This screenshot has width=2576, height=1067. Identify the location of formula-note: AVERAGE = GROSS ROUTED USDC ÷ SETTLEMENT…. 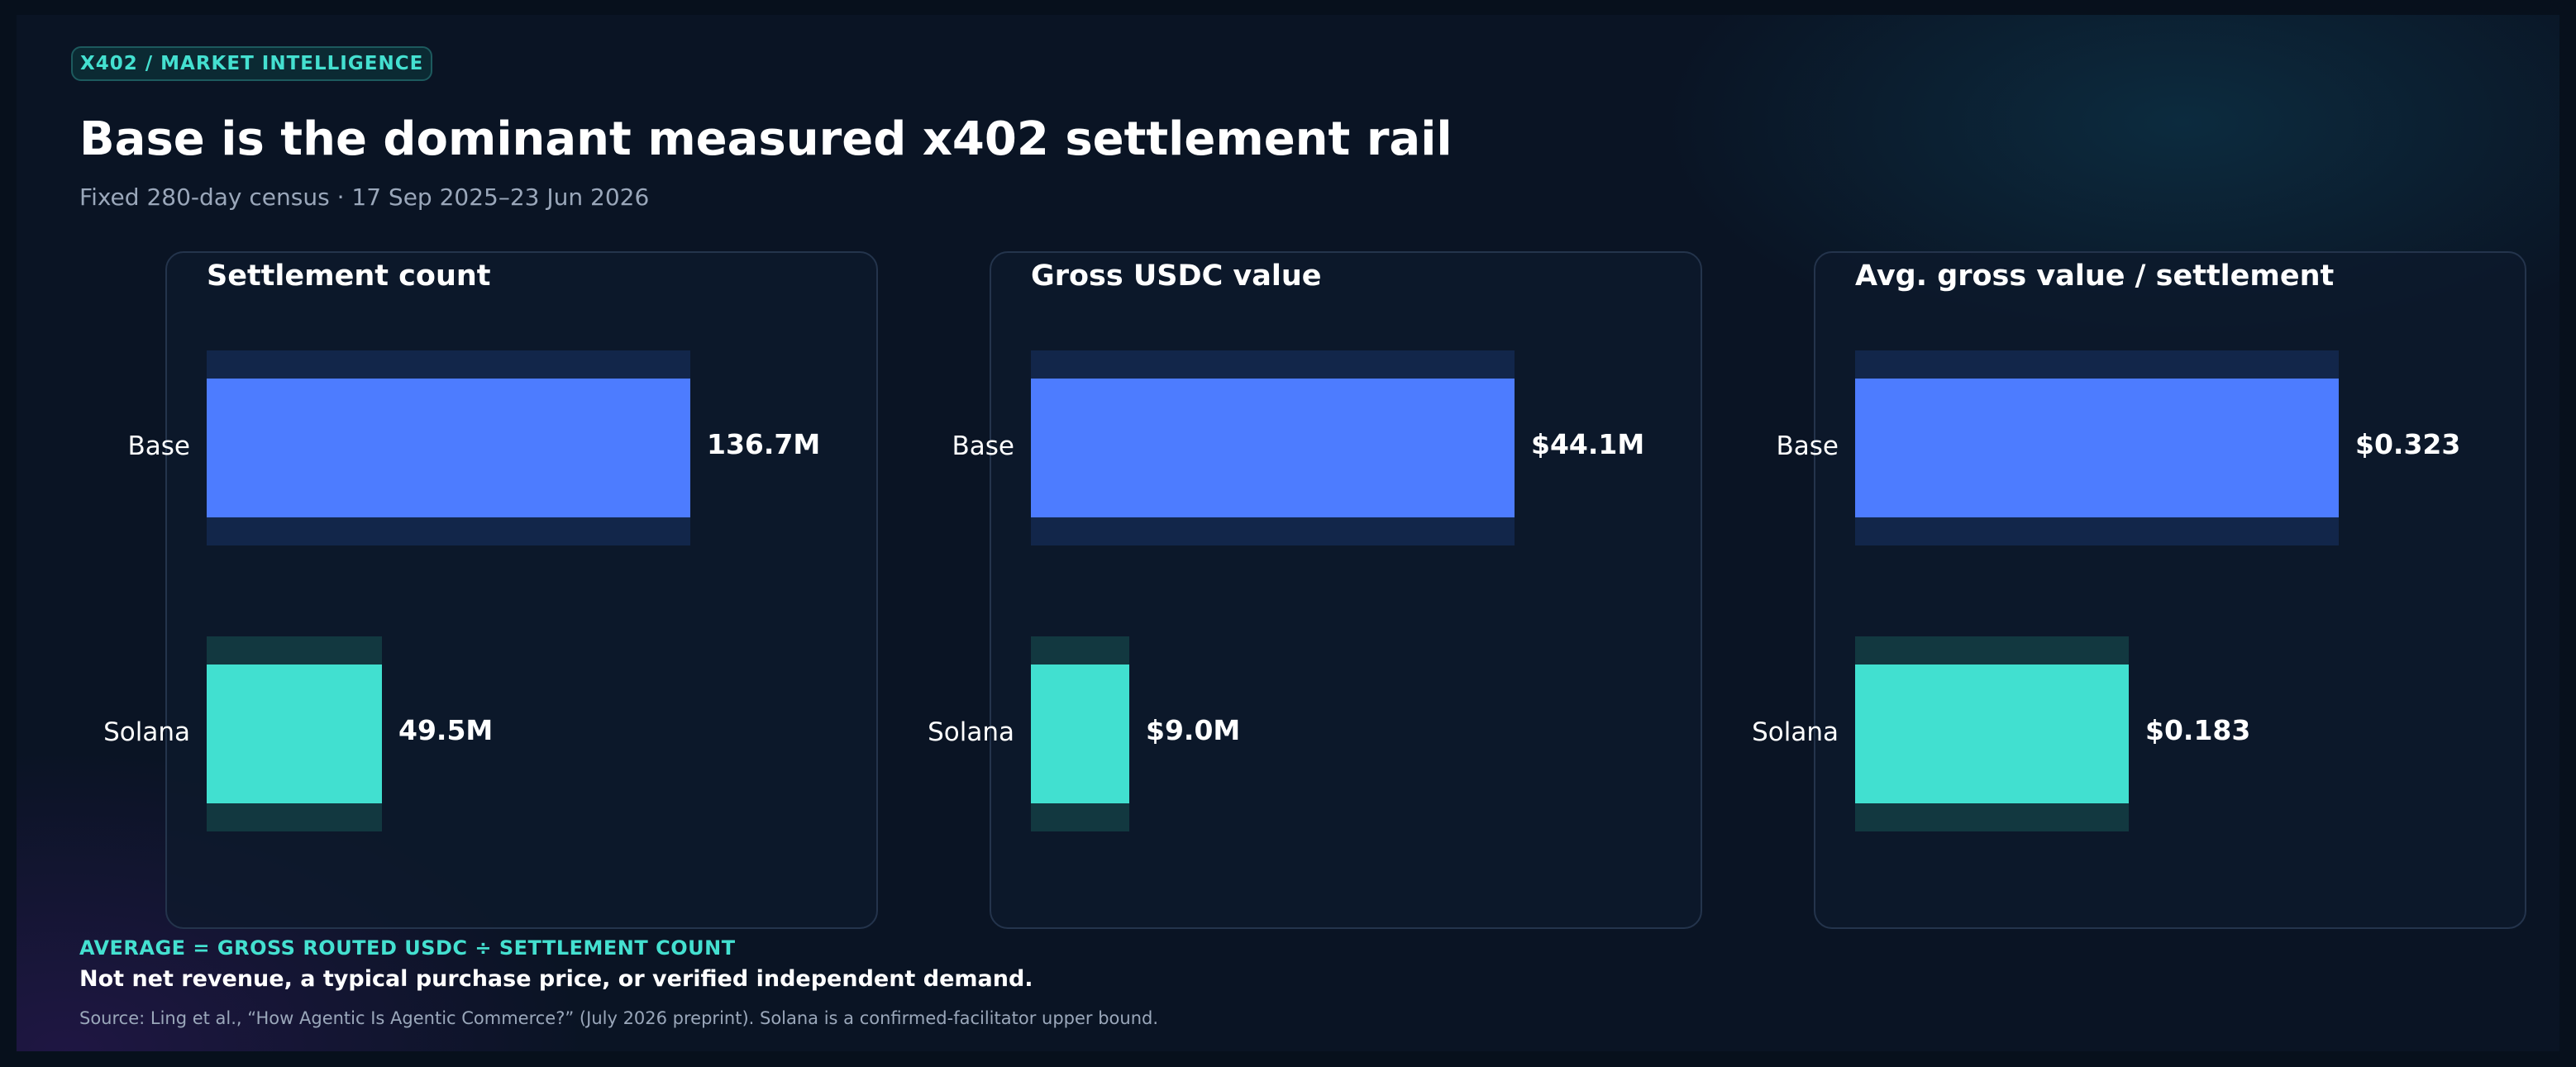
(407, 948).